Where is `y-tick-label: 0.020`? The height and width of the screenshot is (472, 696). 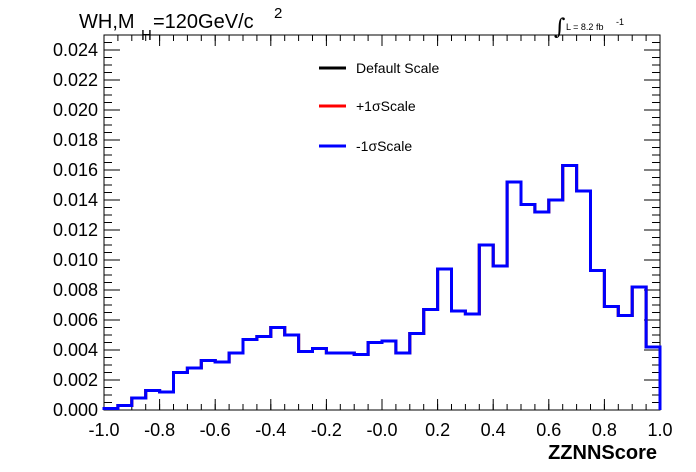
y-tick-label: 0.020 is located at coordinates (75, 110).